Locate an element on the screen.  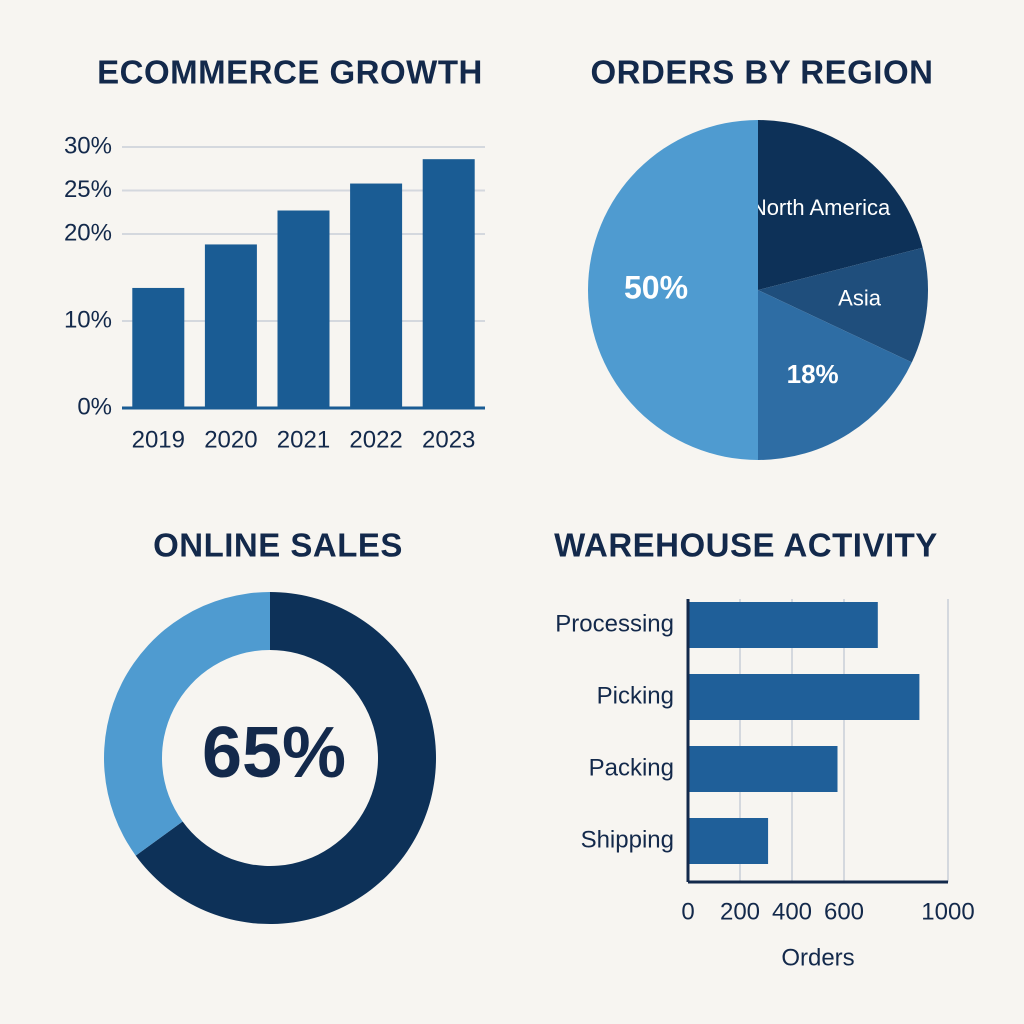
y-tick-label: Picking is located at coordinates (635, 695).